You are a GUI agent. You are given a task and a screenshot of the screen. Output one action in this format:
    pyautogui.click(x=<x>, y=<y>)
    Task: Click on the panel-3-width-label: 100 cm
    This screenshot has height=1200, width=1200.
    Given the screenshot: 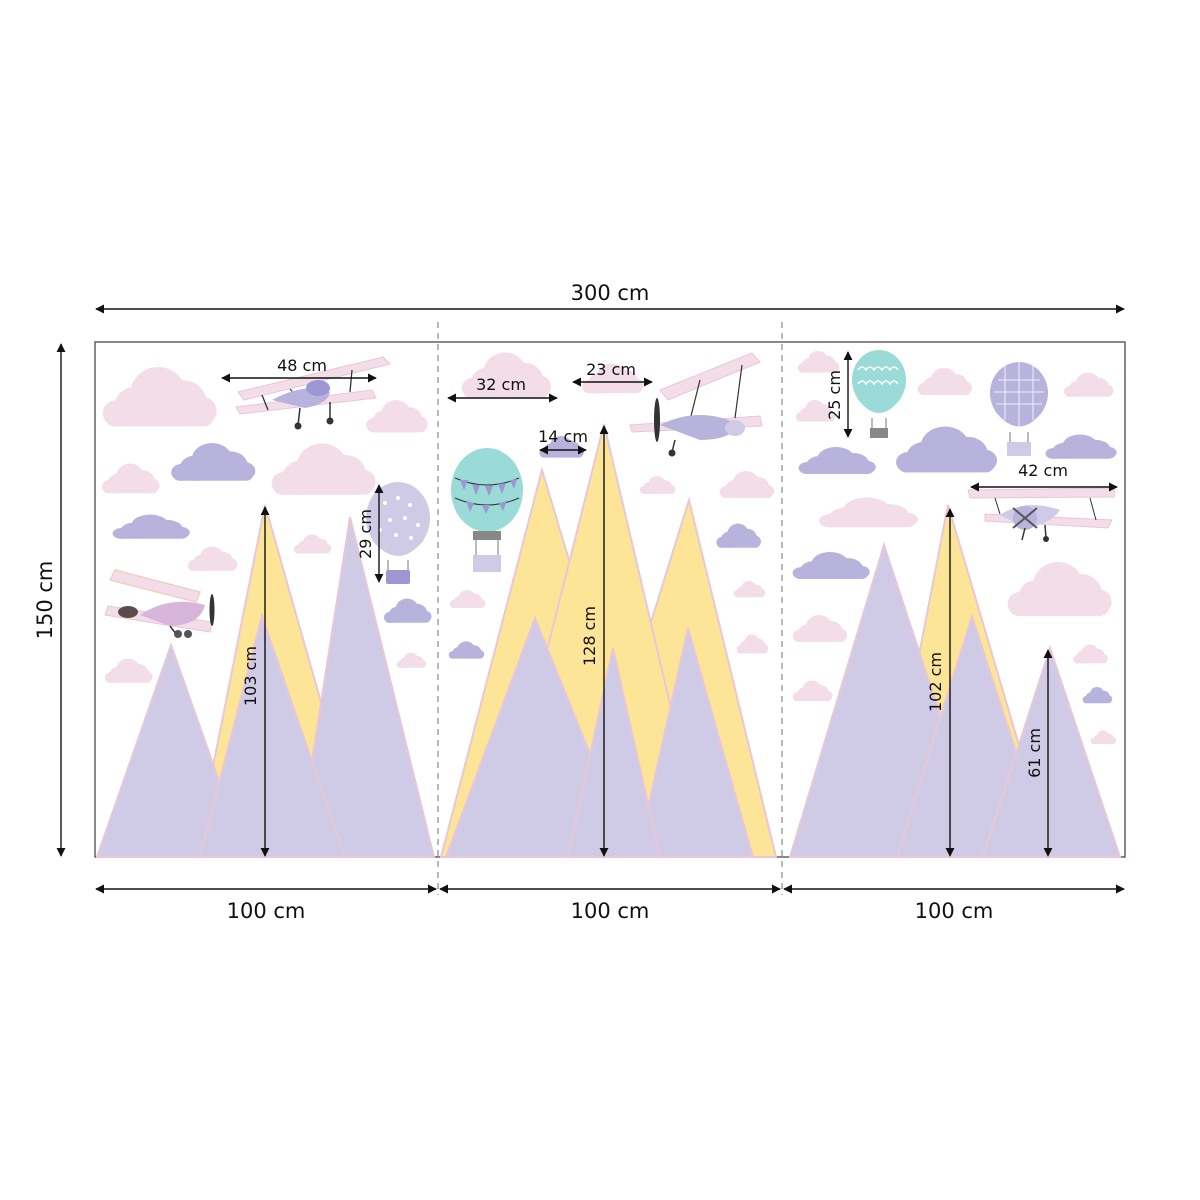 What is the action you would take?
    pyautogui.click(x=954, y=911)
    